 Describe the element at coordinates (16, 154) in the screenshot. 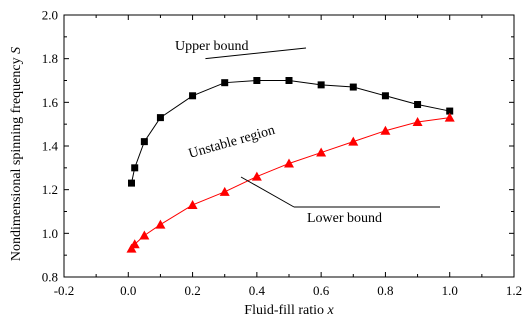

I see `y-axis-title: Nondimensional spinning frequency S` at that location.